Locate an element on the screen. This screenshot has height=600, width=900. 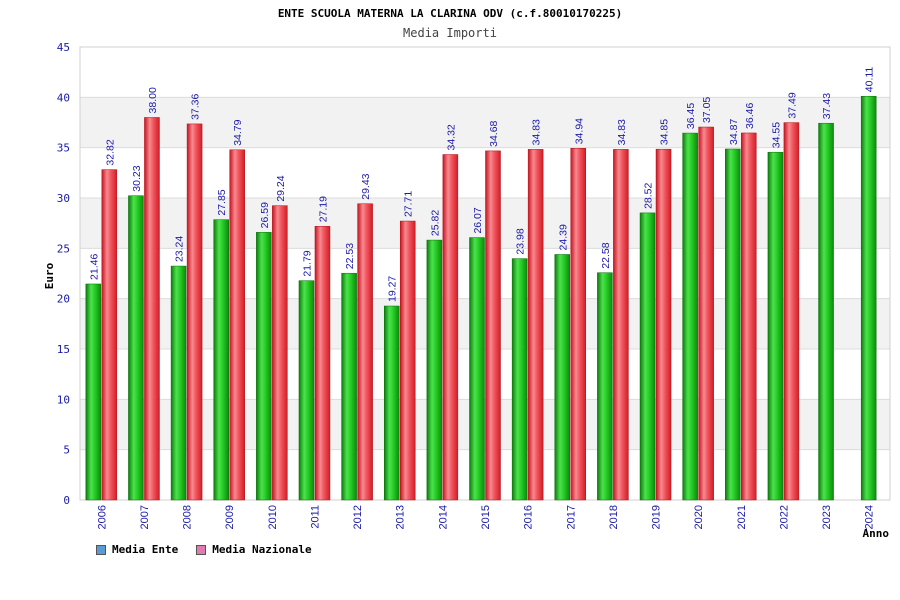
y-tick-label: 45 is located at coordinates (63, 47).